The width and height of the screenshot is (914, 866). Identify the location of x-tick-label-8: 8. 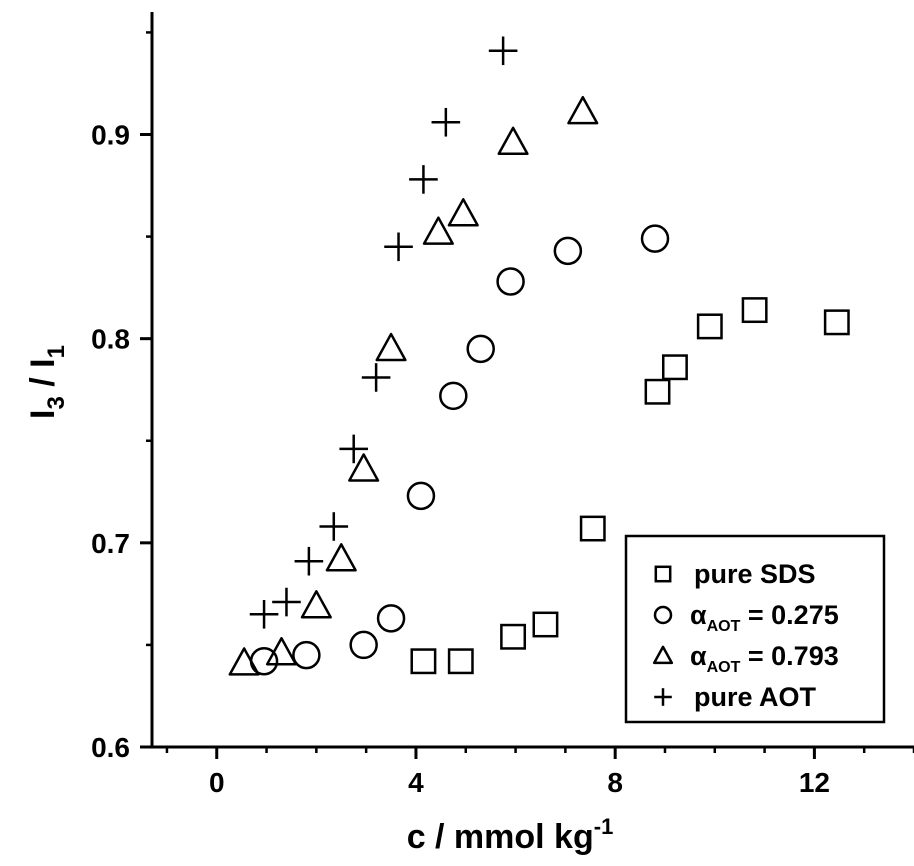
(615, 782).